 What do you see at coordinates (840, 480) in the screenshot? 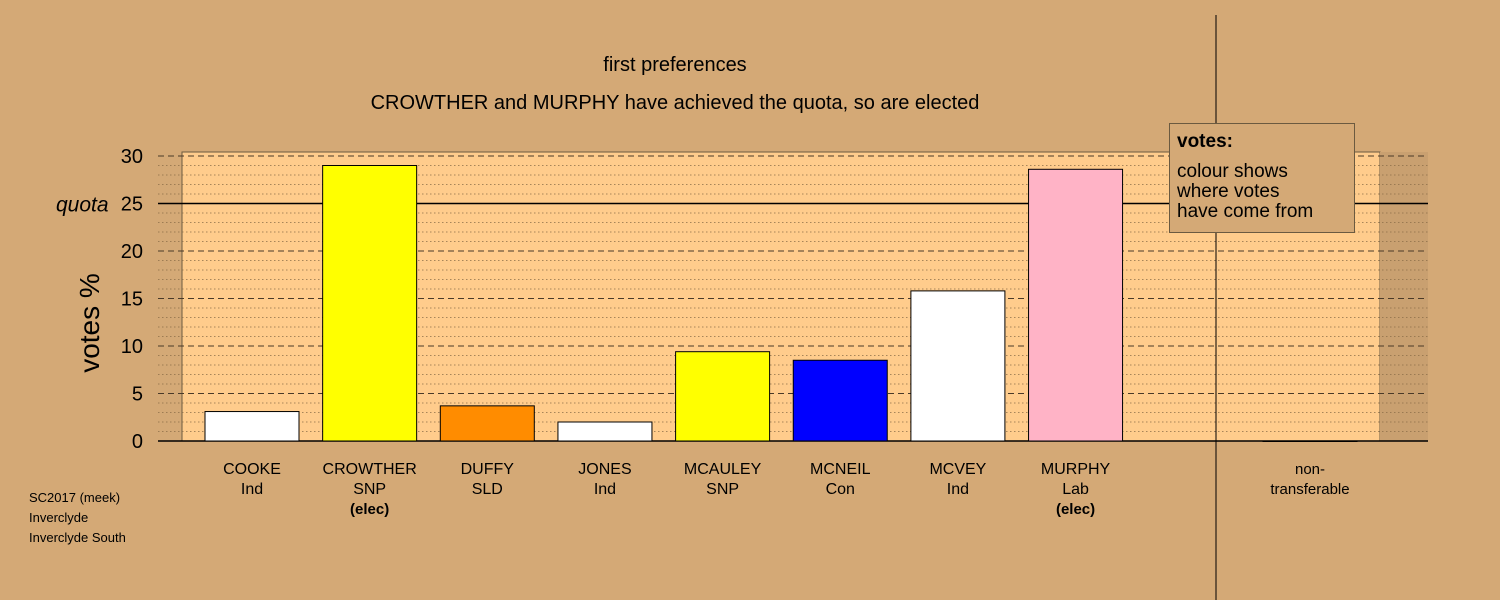
I see `x-tick-label: MCNEIL Con` at bounding box center [840, 480].